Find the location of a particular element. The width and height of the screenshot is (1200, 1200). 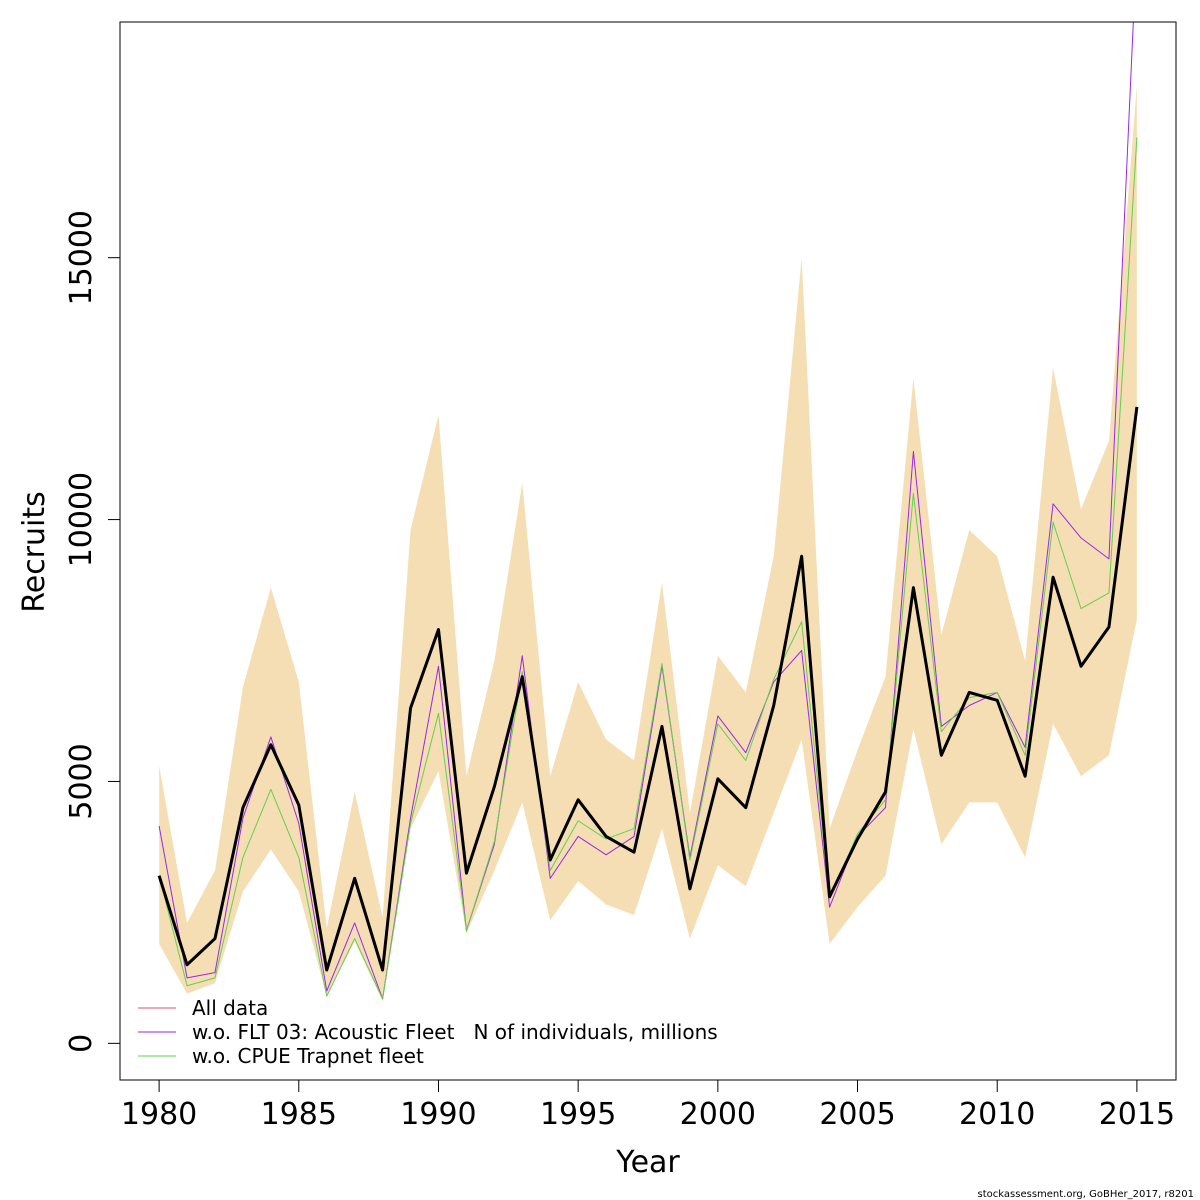

x-tick-label: 2005 is located at coordinates (857, 1114).